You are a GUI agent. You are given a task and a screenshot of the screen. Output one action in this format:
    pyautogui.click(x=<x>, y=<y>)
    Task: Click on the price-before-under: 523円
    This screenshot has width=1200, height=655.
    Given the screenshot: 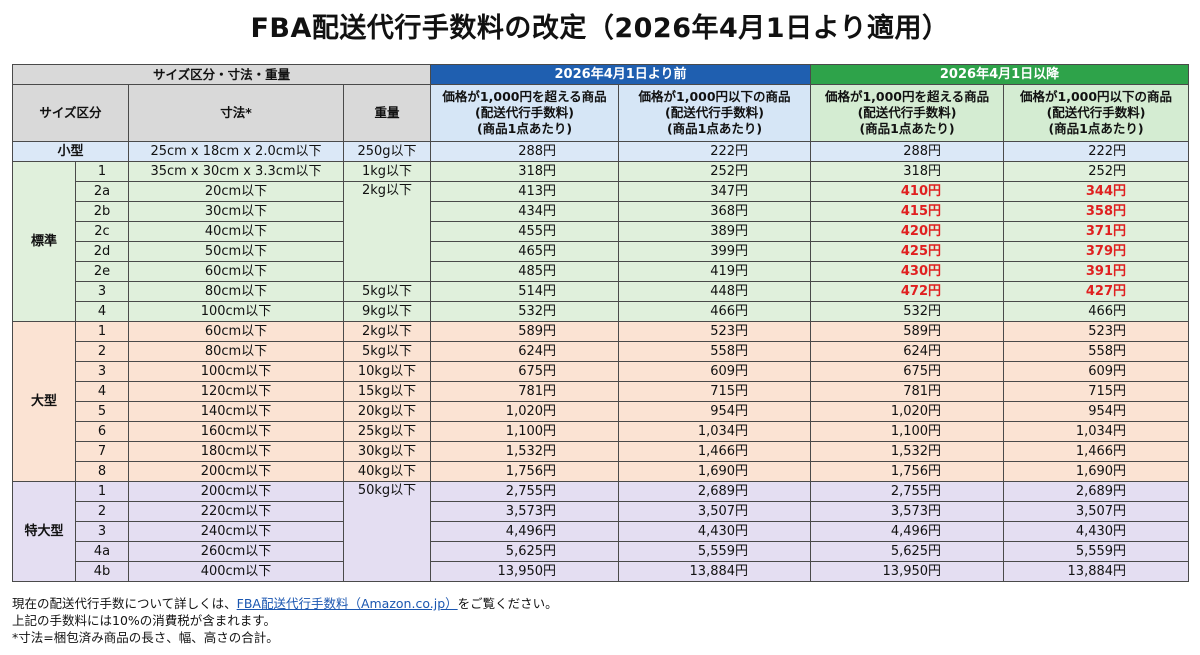 What is the action you would take?
    pyautogui.click(x=715, y=331)
    